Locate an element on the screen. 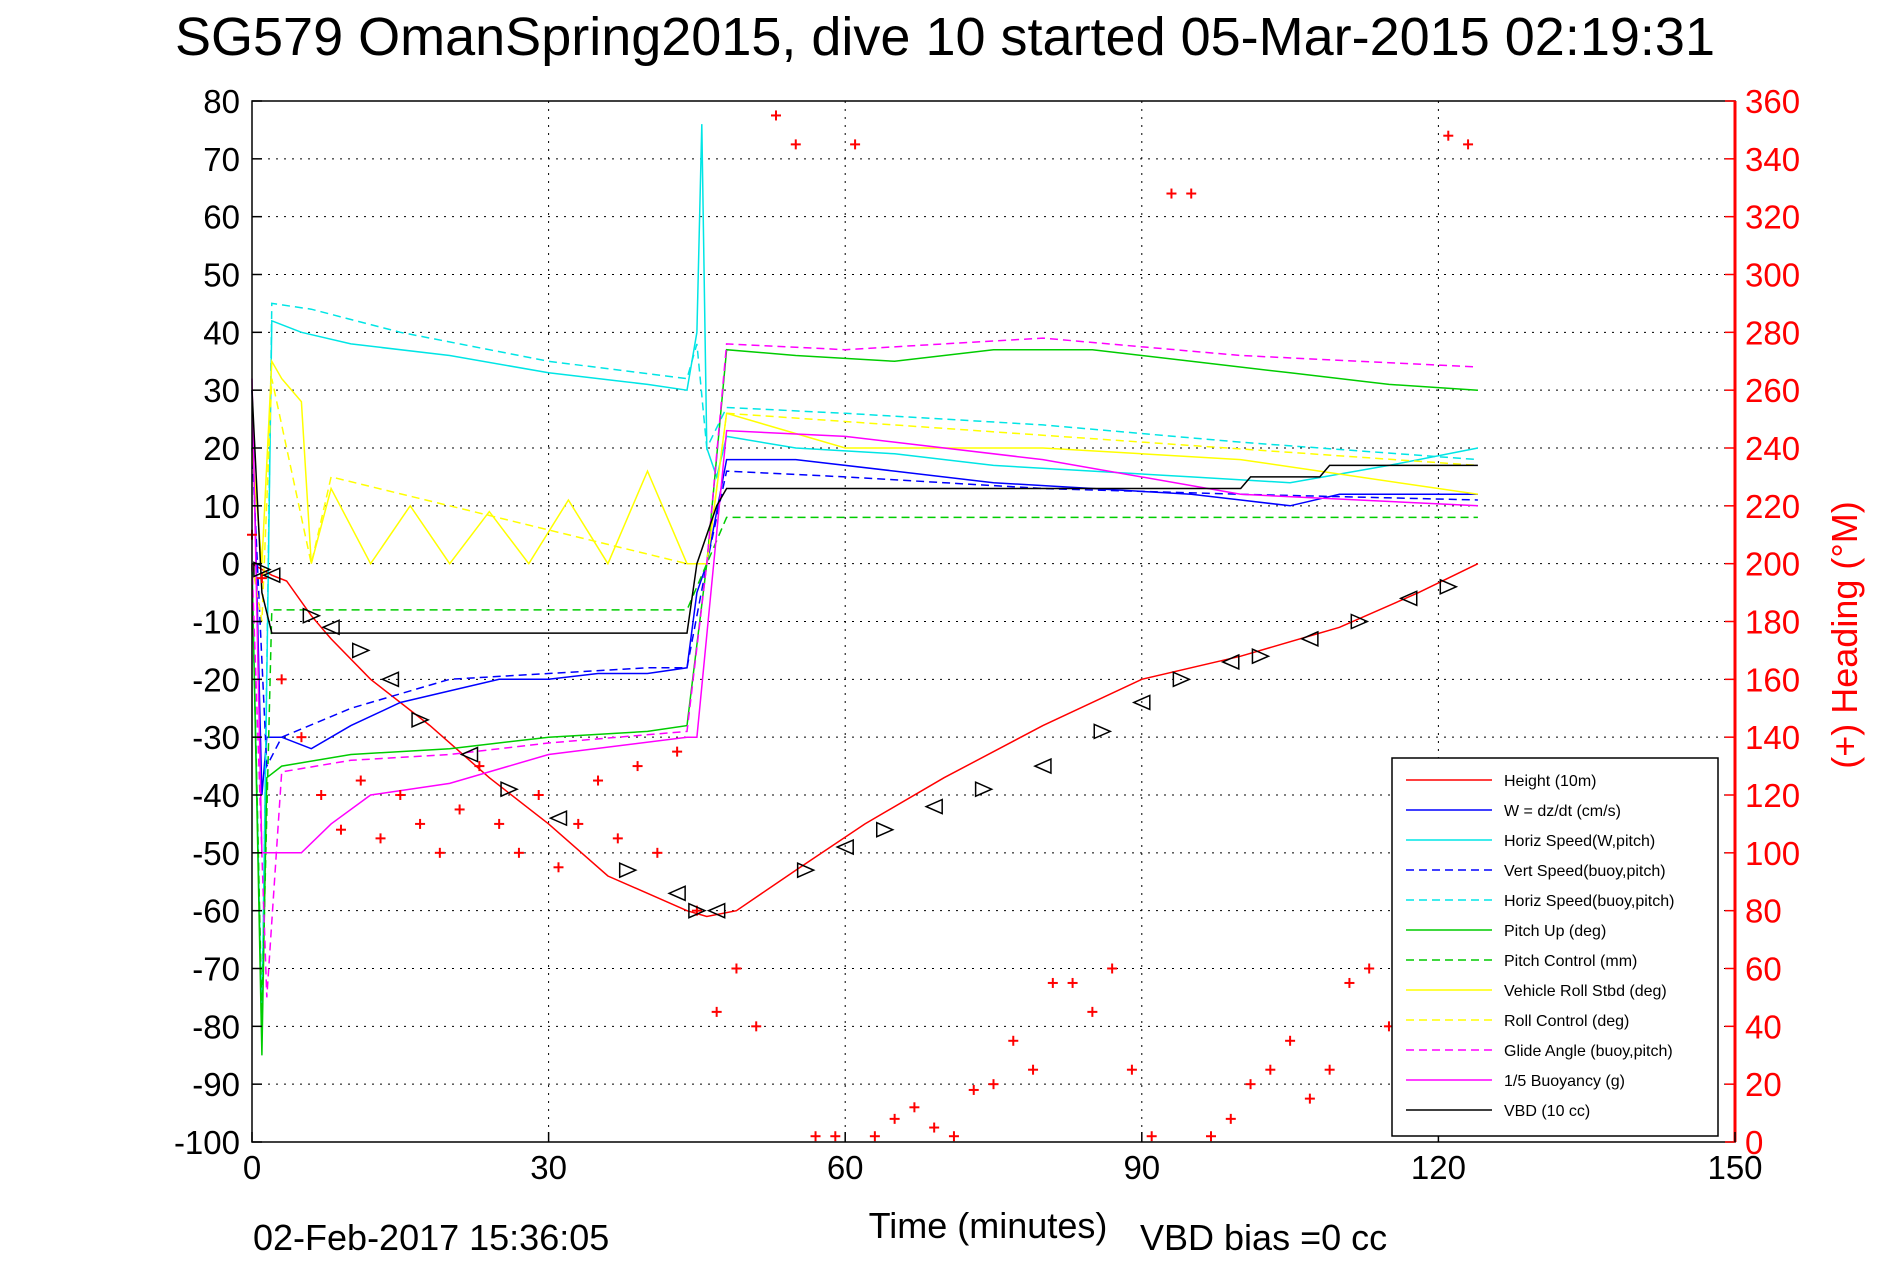  y-tick-label: 50 is located at coordinates (221, 275).